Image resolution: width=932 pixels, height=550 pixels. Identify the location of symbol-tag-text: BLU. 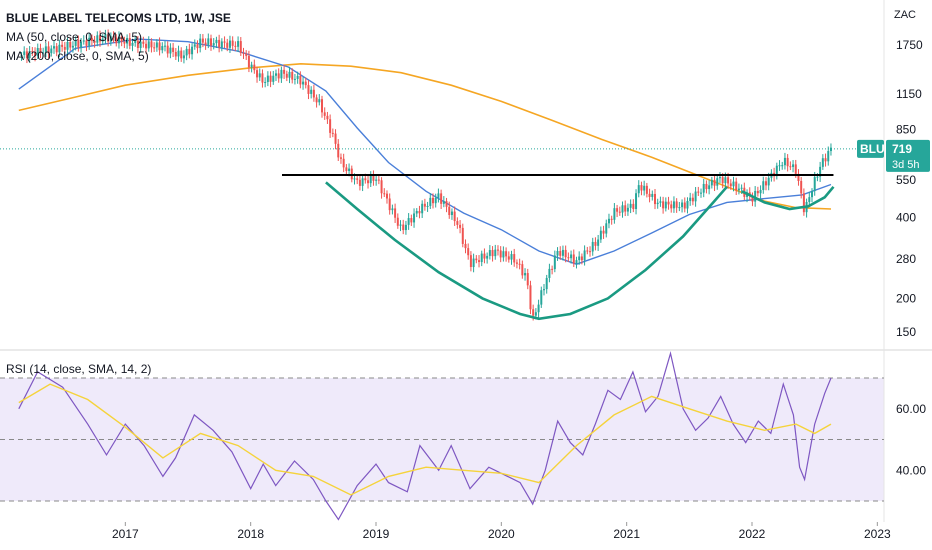
(872, 149).